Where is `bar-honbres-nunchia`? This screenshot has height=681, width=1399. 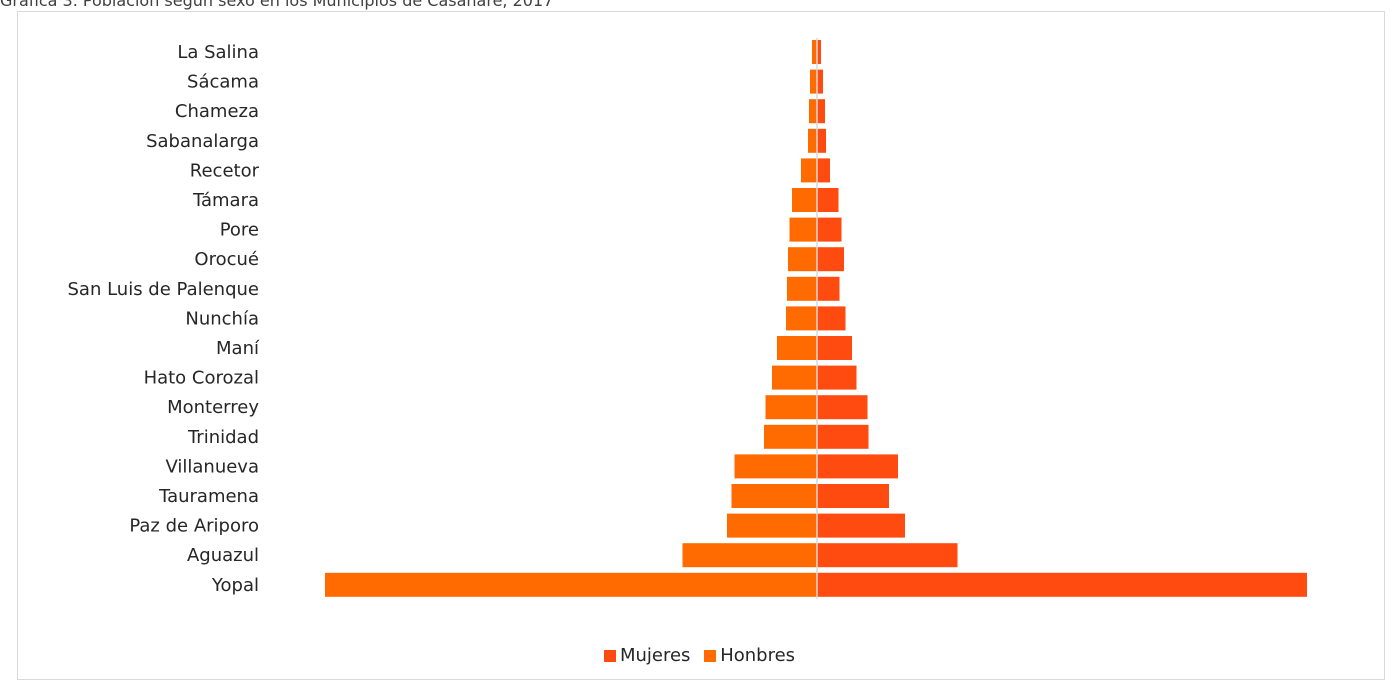 bar-honbres-nunchia is located at coordinates (801, 318).